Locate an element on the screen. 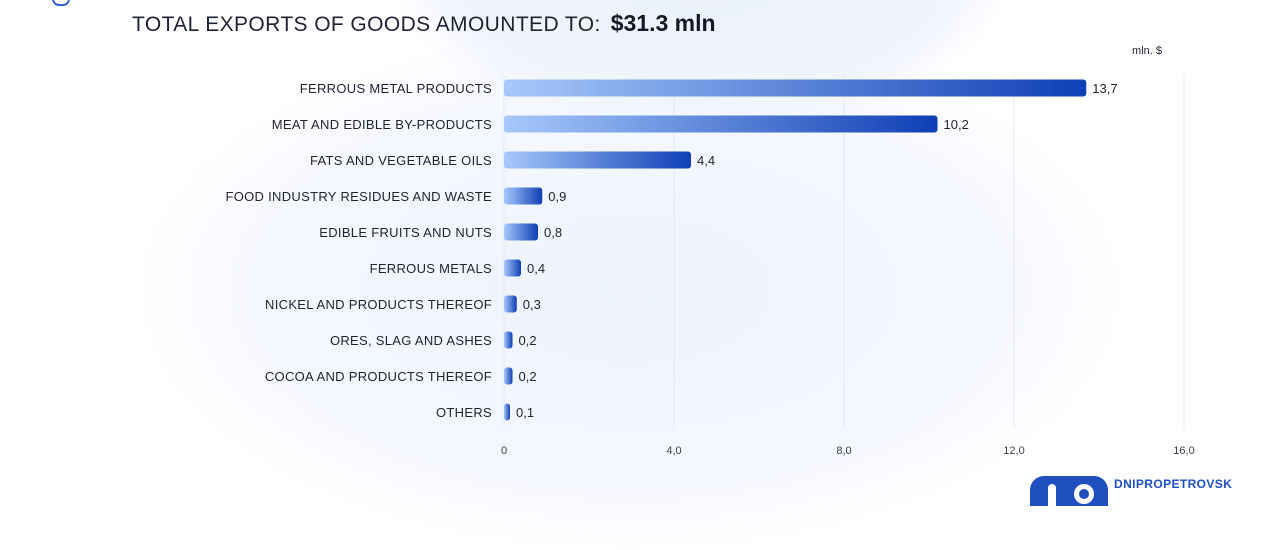 Image resolution: width=1280 pixels, height=550 pixels. category-label: OTHERS is located at coordinates (464, 412).